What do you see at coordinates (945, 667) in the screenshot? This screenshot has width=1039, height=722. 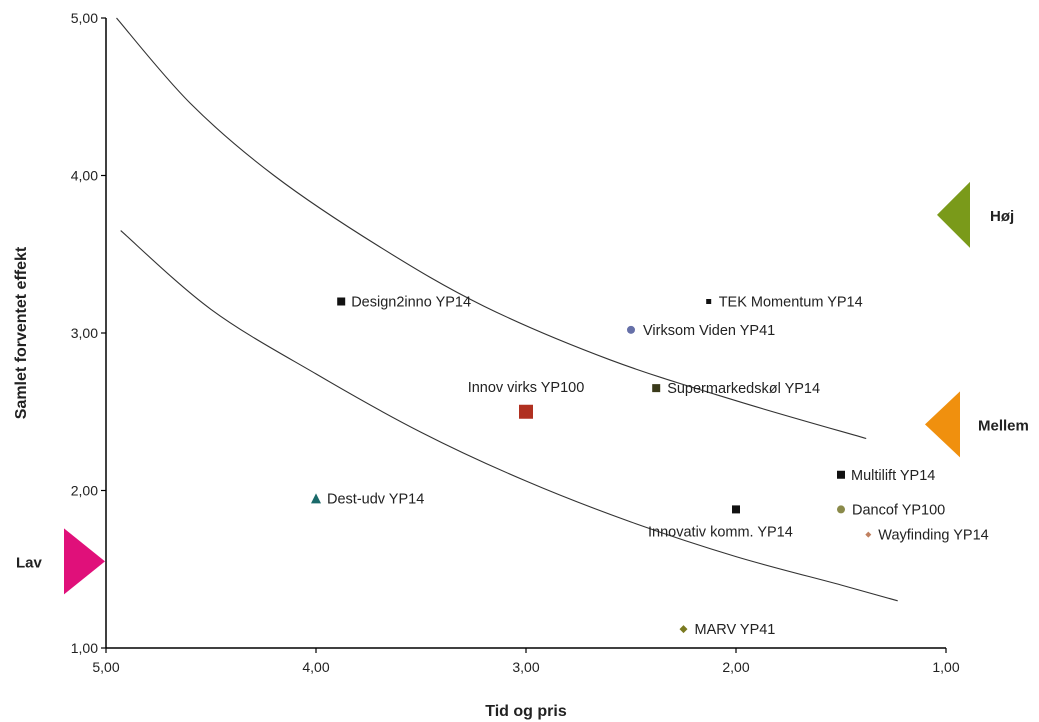 I see `x-tick-label: 1,00` at bounding box center [945, 667].